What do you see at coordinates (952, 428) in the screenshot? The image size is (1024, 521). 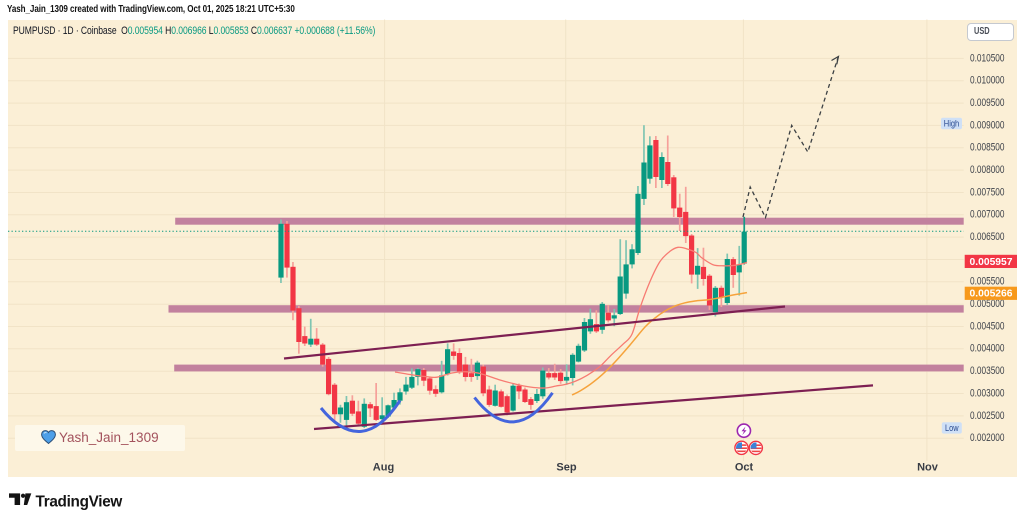 I see `svg-text: Low` at bounding box center [952, 428].